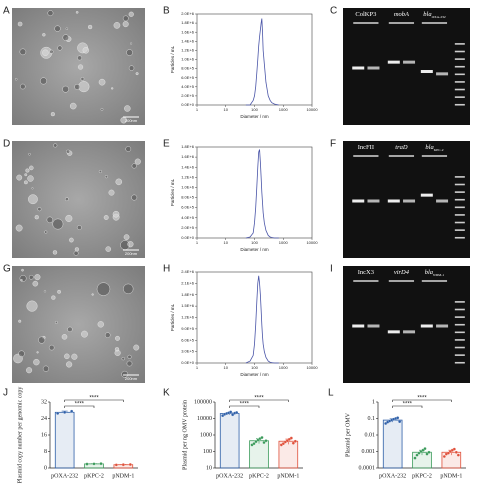  What do you see at coordinates (333, 144) in the screenshot?
I see `panel-letter: F` at bounding box center [333, 144].